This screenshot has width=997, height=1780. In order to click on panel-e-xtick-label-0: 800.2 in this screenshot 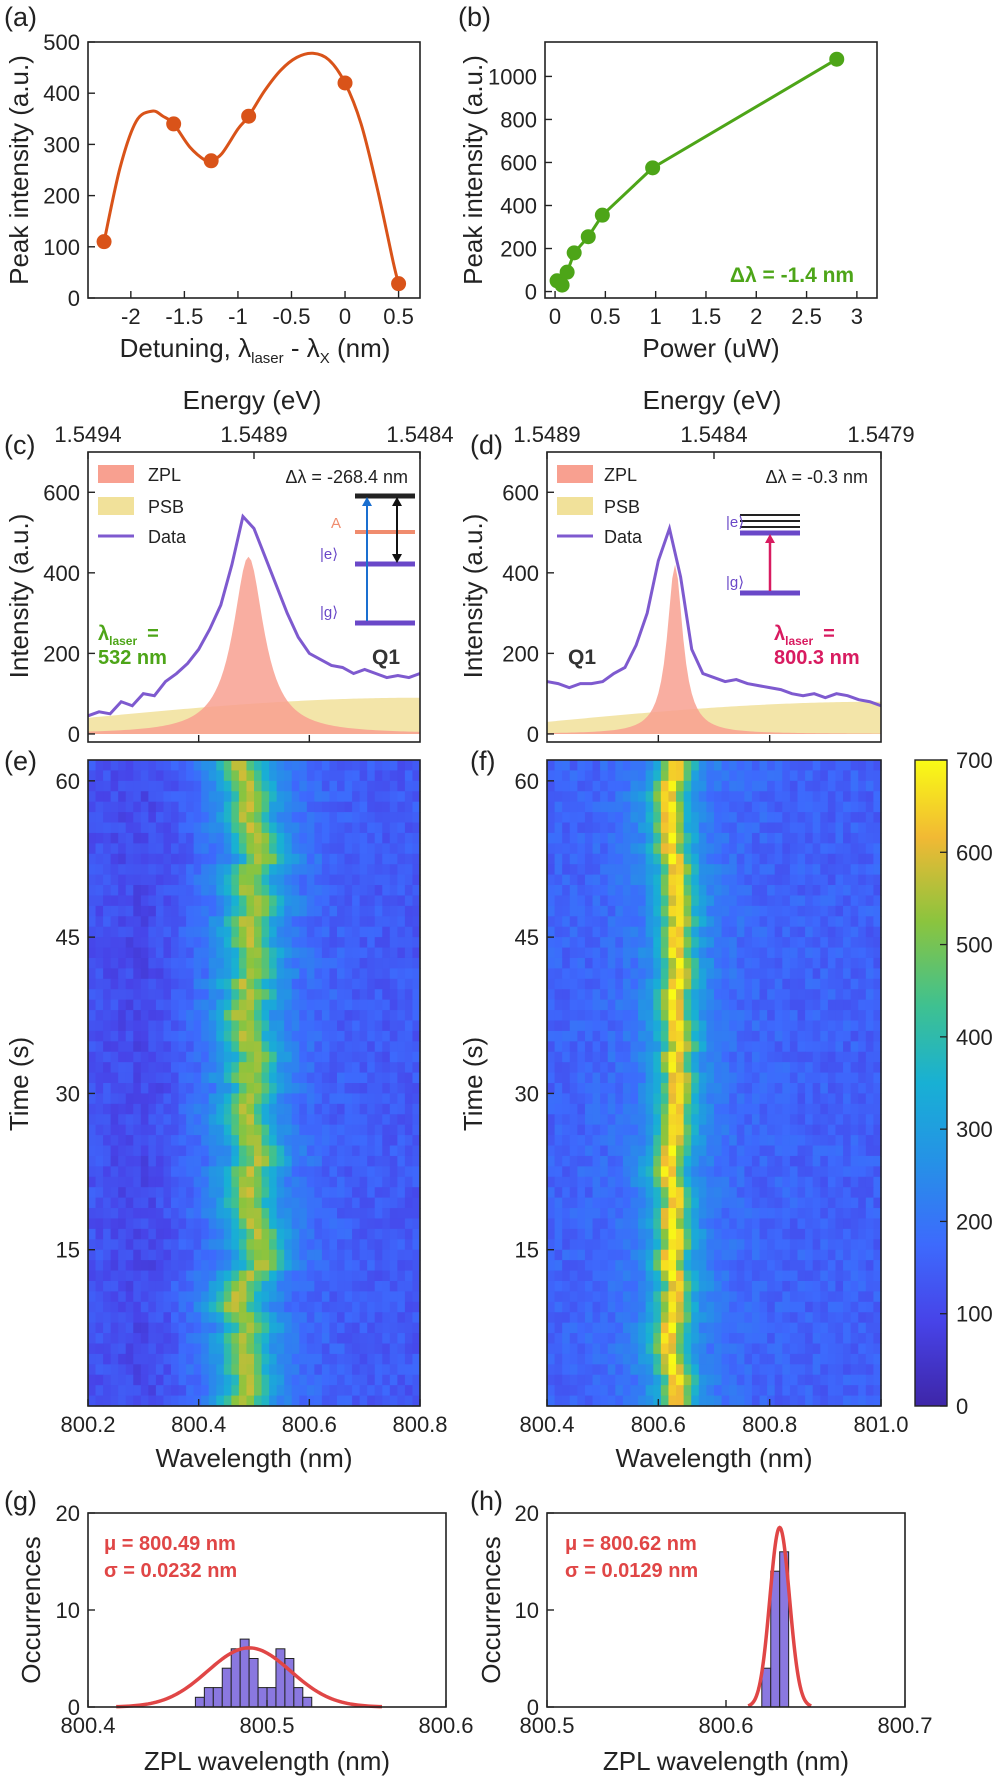, I will do `click(87, 1424)`.